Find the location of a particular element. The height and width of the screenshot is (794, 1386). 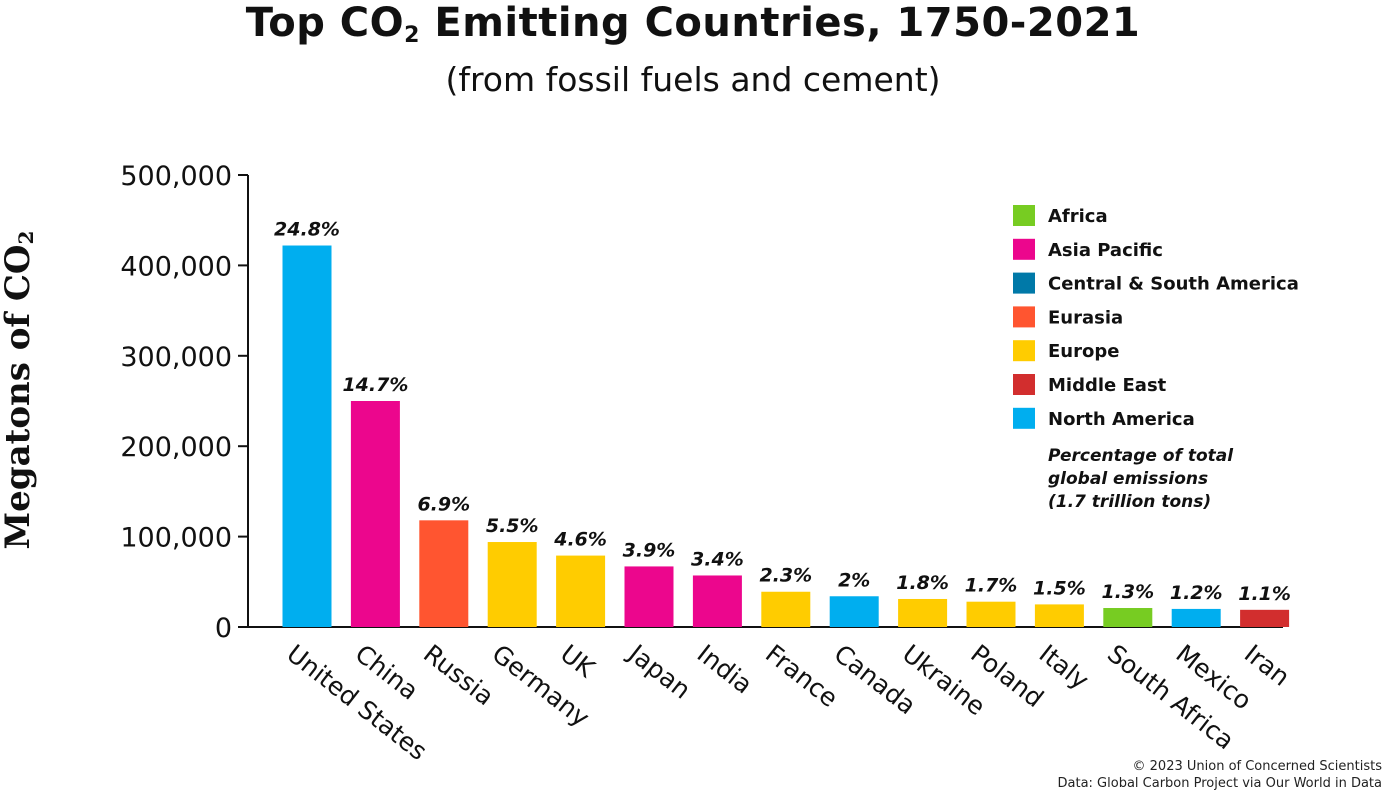

bar-value-label: 3.9% is located at coordinates (649, 550).